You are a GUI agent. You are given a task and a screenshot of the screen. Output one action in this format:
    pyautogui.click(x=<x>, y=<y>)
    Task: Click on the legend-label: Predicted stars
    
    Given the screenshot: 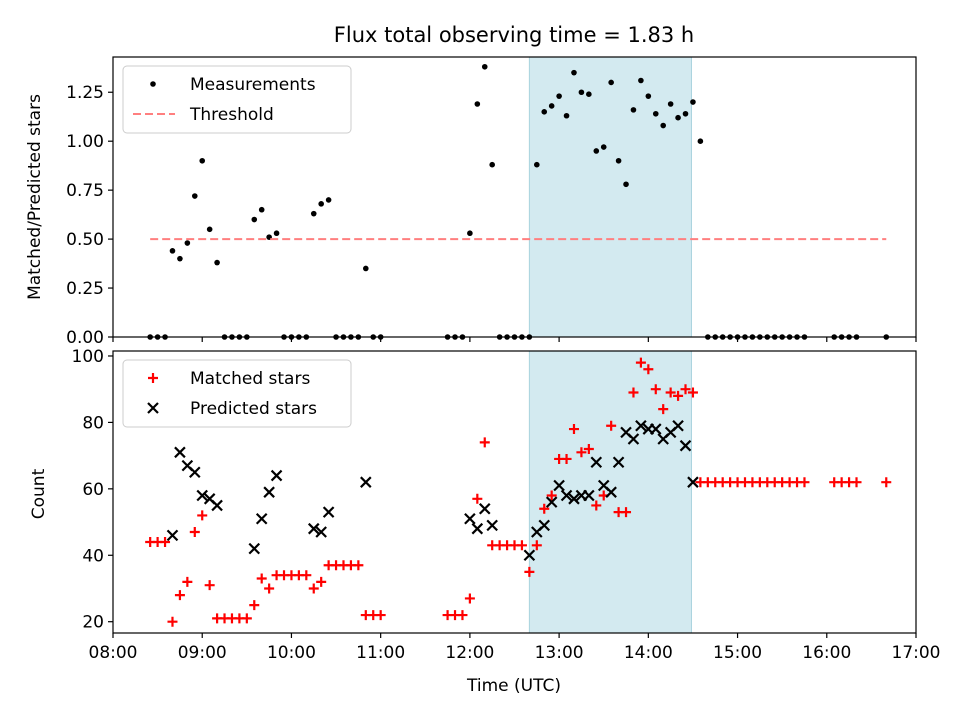 What is the action you would take?
    pyautogui.click(x=253, y=409)
    